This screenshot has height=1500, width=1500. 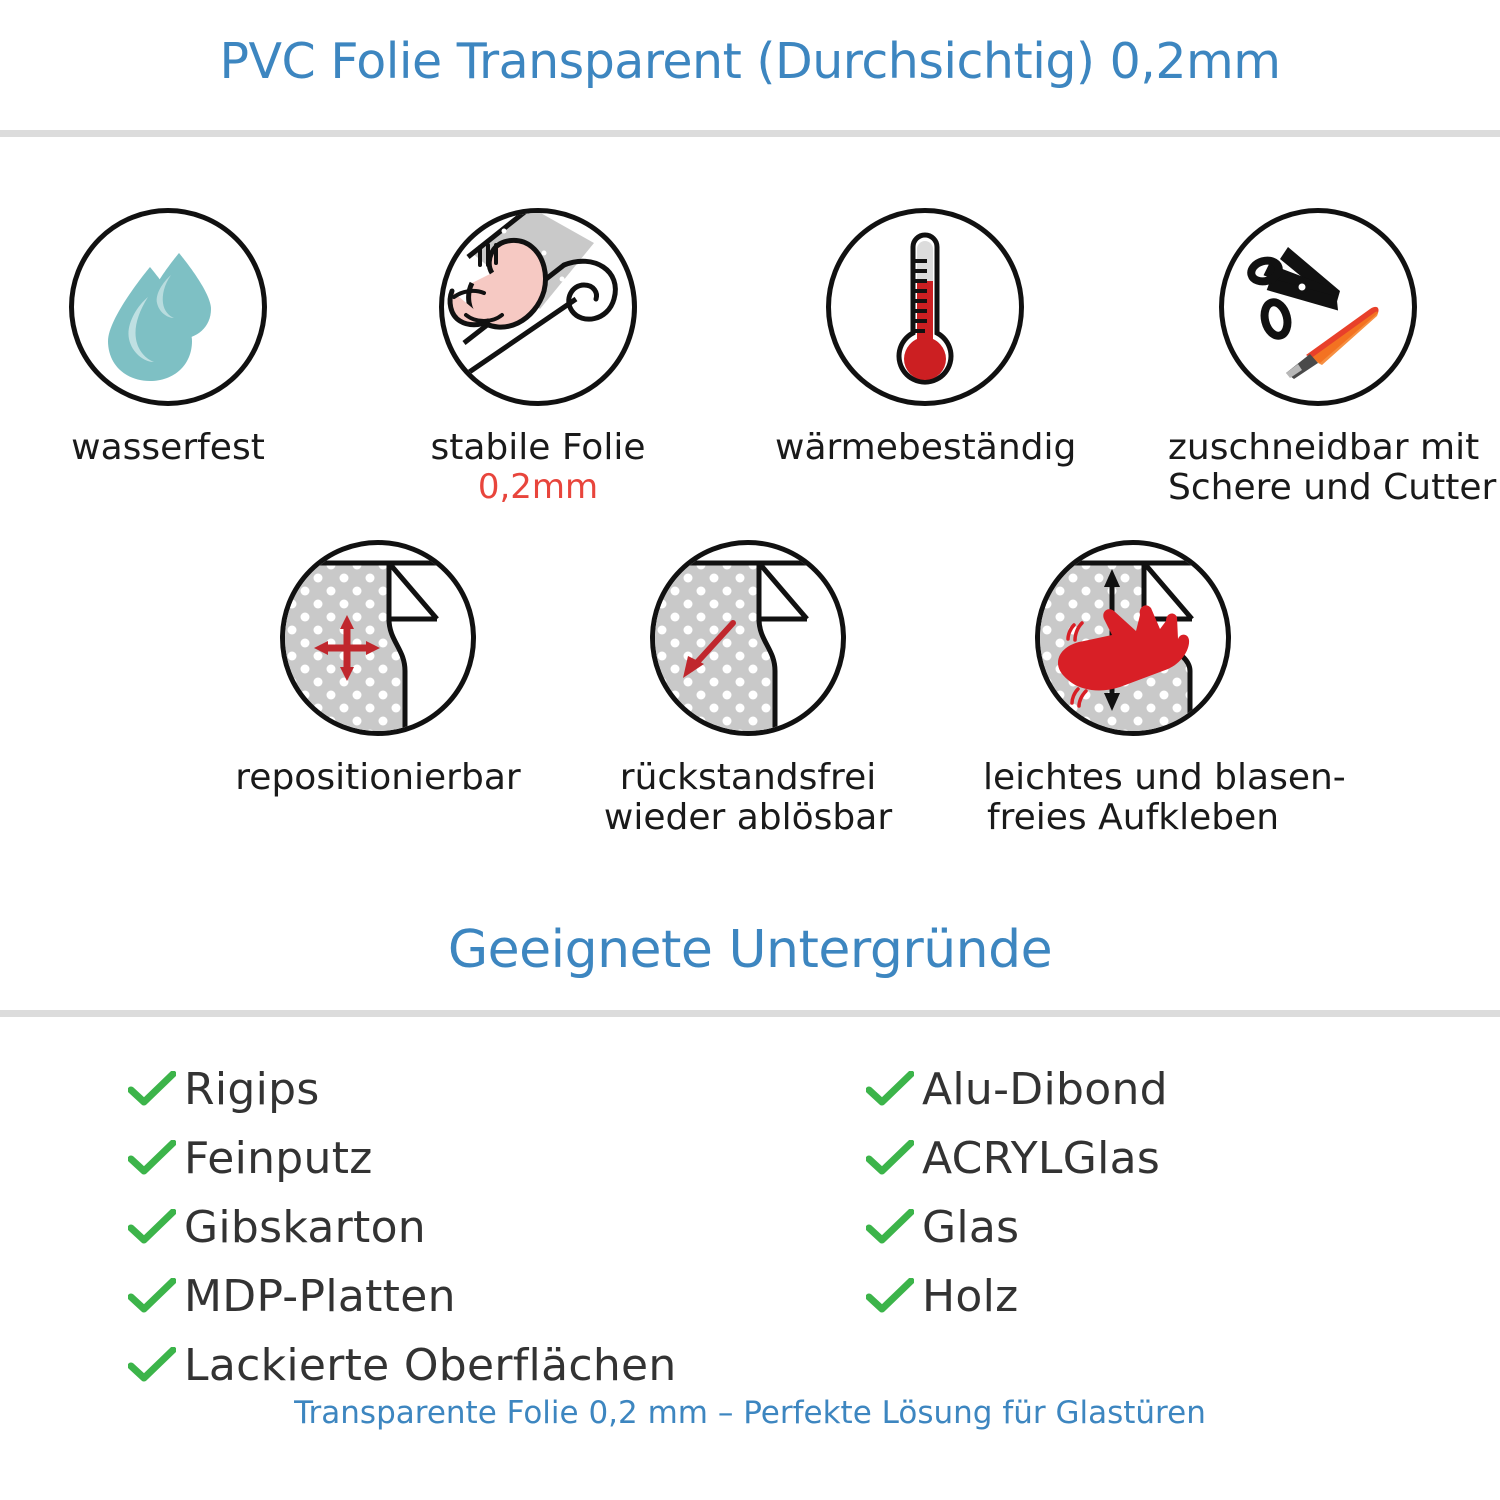 I want to click on feature-rueckstandsfrei: rückstandsfrei wieder ablösbar, so click(x=748, y=689).